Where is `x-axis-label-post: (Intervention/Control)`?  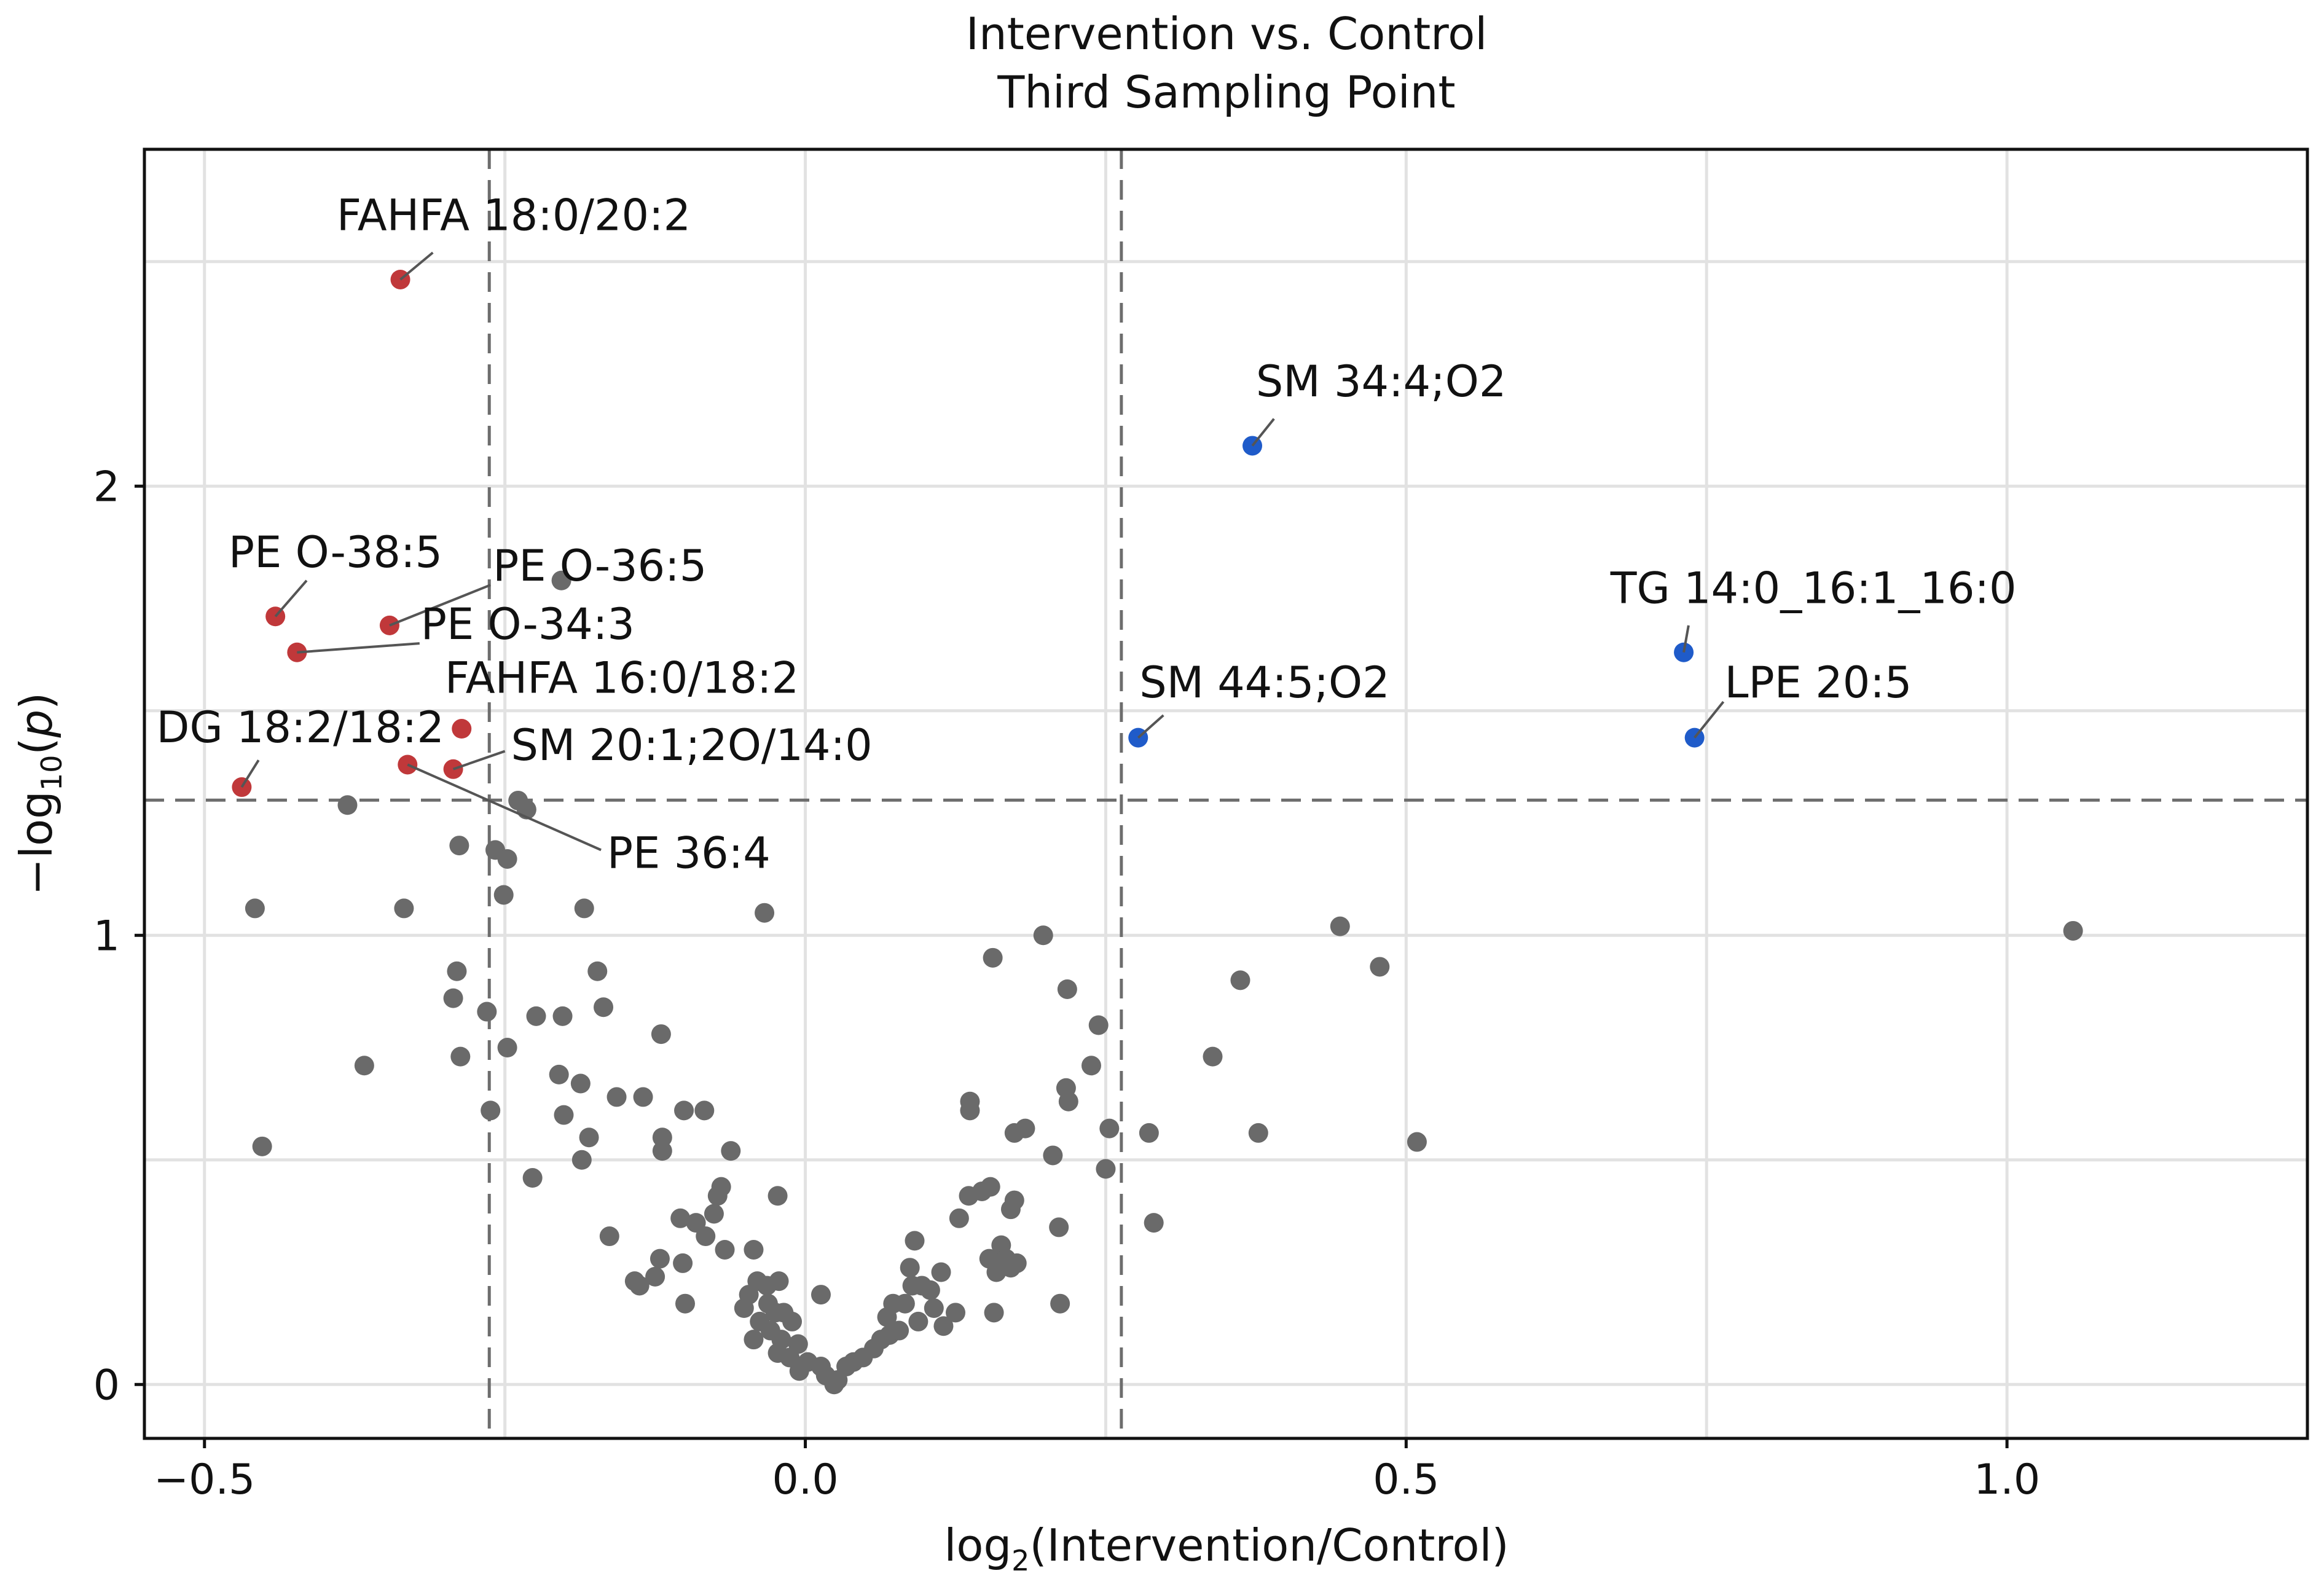 x-axis-label-post: (Intervention/Control) is located at coordinates (1269, 1545).